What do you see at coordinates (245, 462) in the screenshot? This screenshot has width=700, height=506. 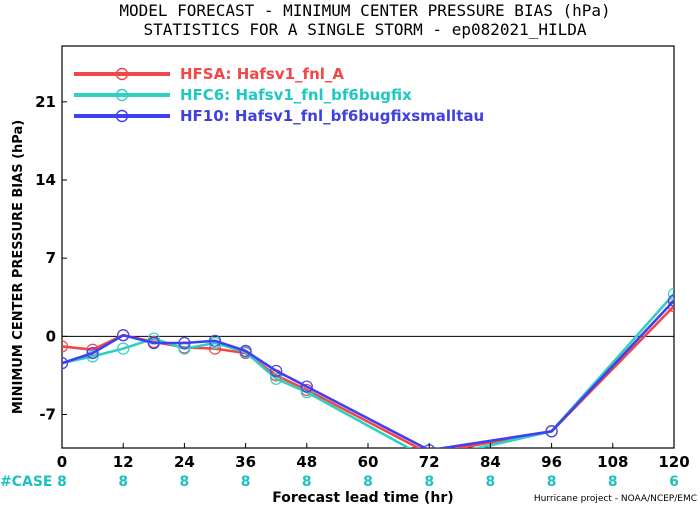 I see `x-tick-label: 36` at bounding box center [245, 462].